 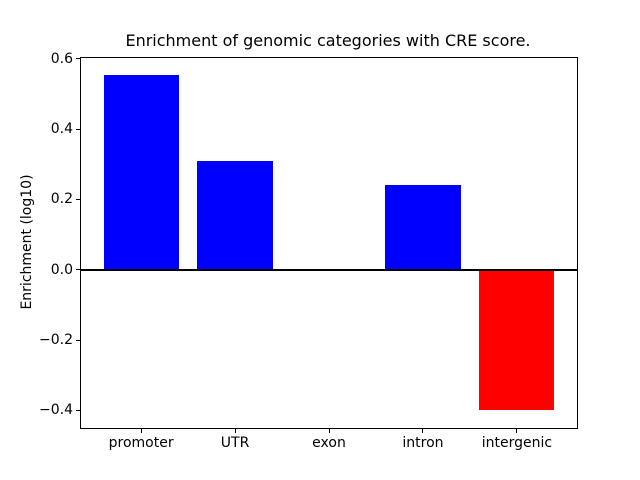 What do you see at coordinates (61, 129) in the screenshot?
I see `y-tick-label: 0.4` at bounding box center [61, 129].